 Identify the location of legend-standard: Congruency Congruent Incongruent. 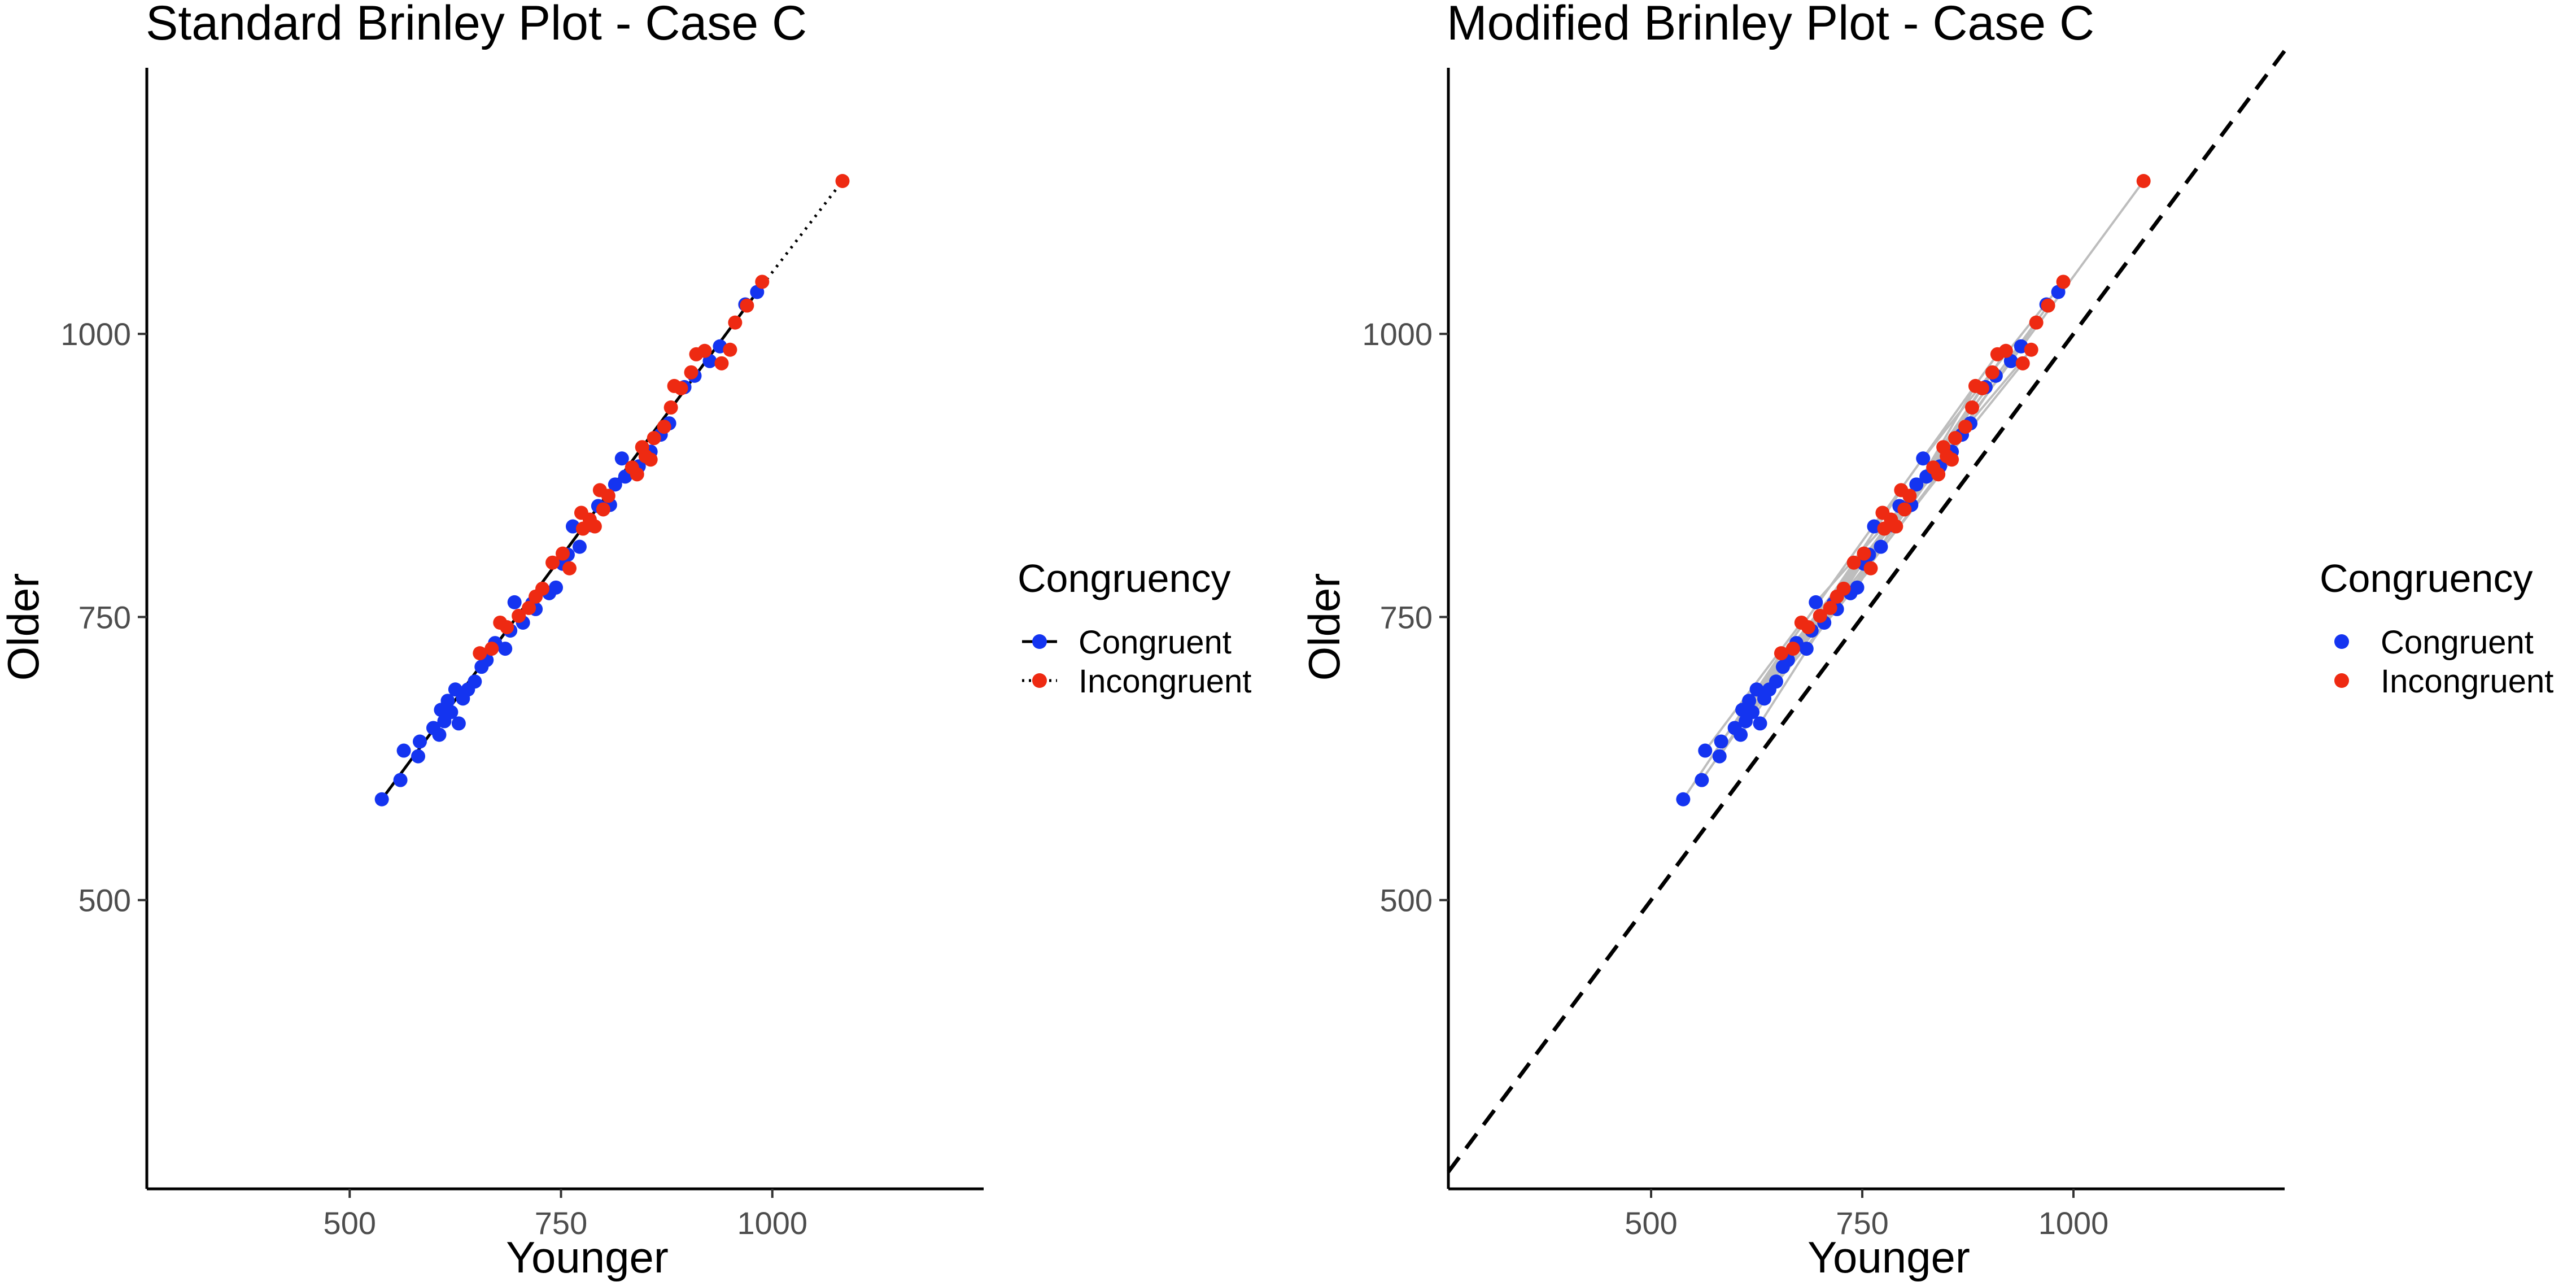
(1134, 628).